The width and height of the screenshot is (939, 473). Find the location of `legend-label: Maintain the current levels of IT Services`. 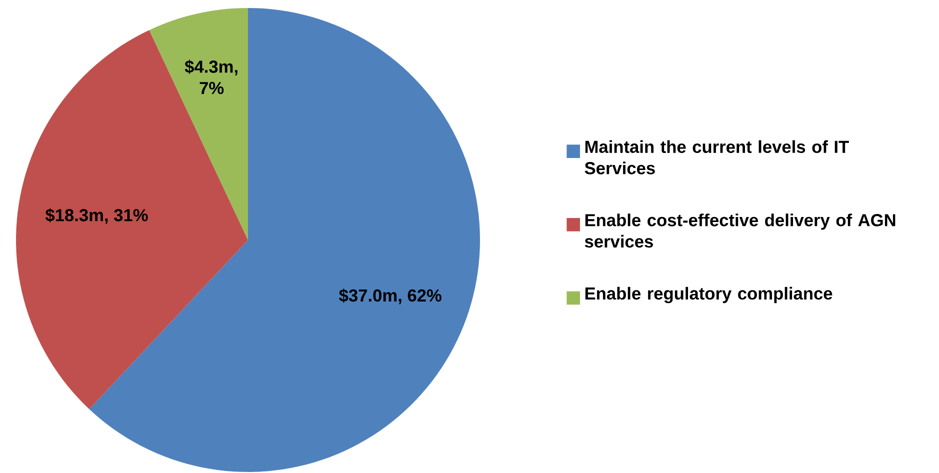

legend-label: Maintain the current levels of IT Services is located at coordinates (716, 157).